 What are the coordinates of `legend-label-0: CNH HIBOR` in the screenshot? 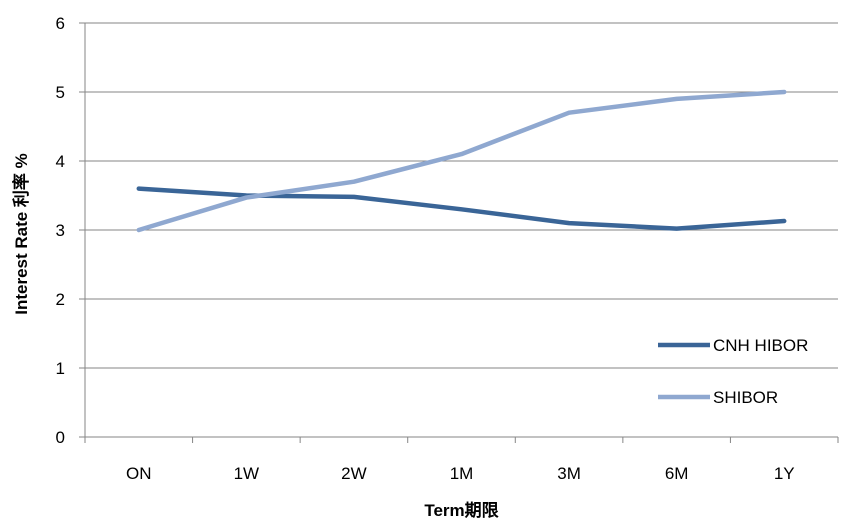 It's located at (760, 345).